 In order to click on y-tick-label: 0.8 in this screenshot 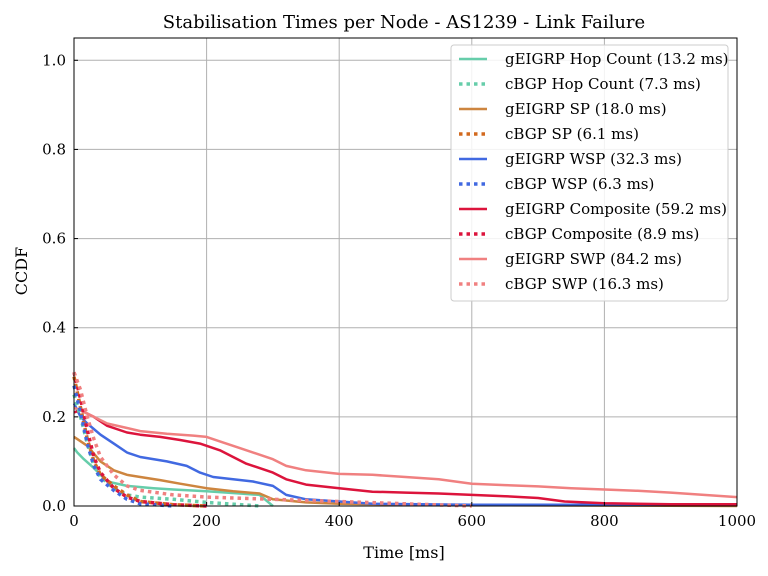, I will do `click(54, 149)`.